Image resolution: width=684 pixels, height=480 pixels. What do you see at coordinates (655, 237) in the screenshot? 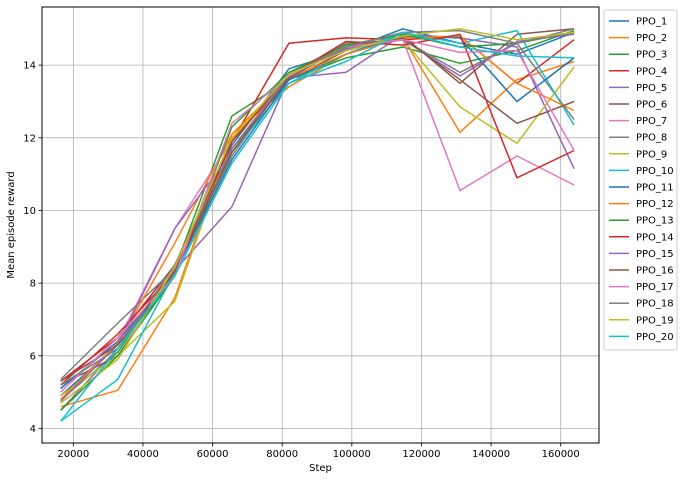
I see `legend-label-ppo-14: PPO_14` at bounding box center [655, 237].